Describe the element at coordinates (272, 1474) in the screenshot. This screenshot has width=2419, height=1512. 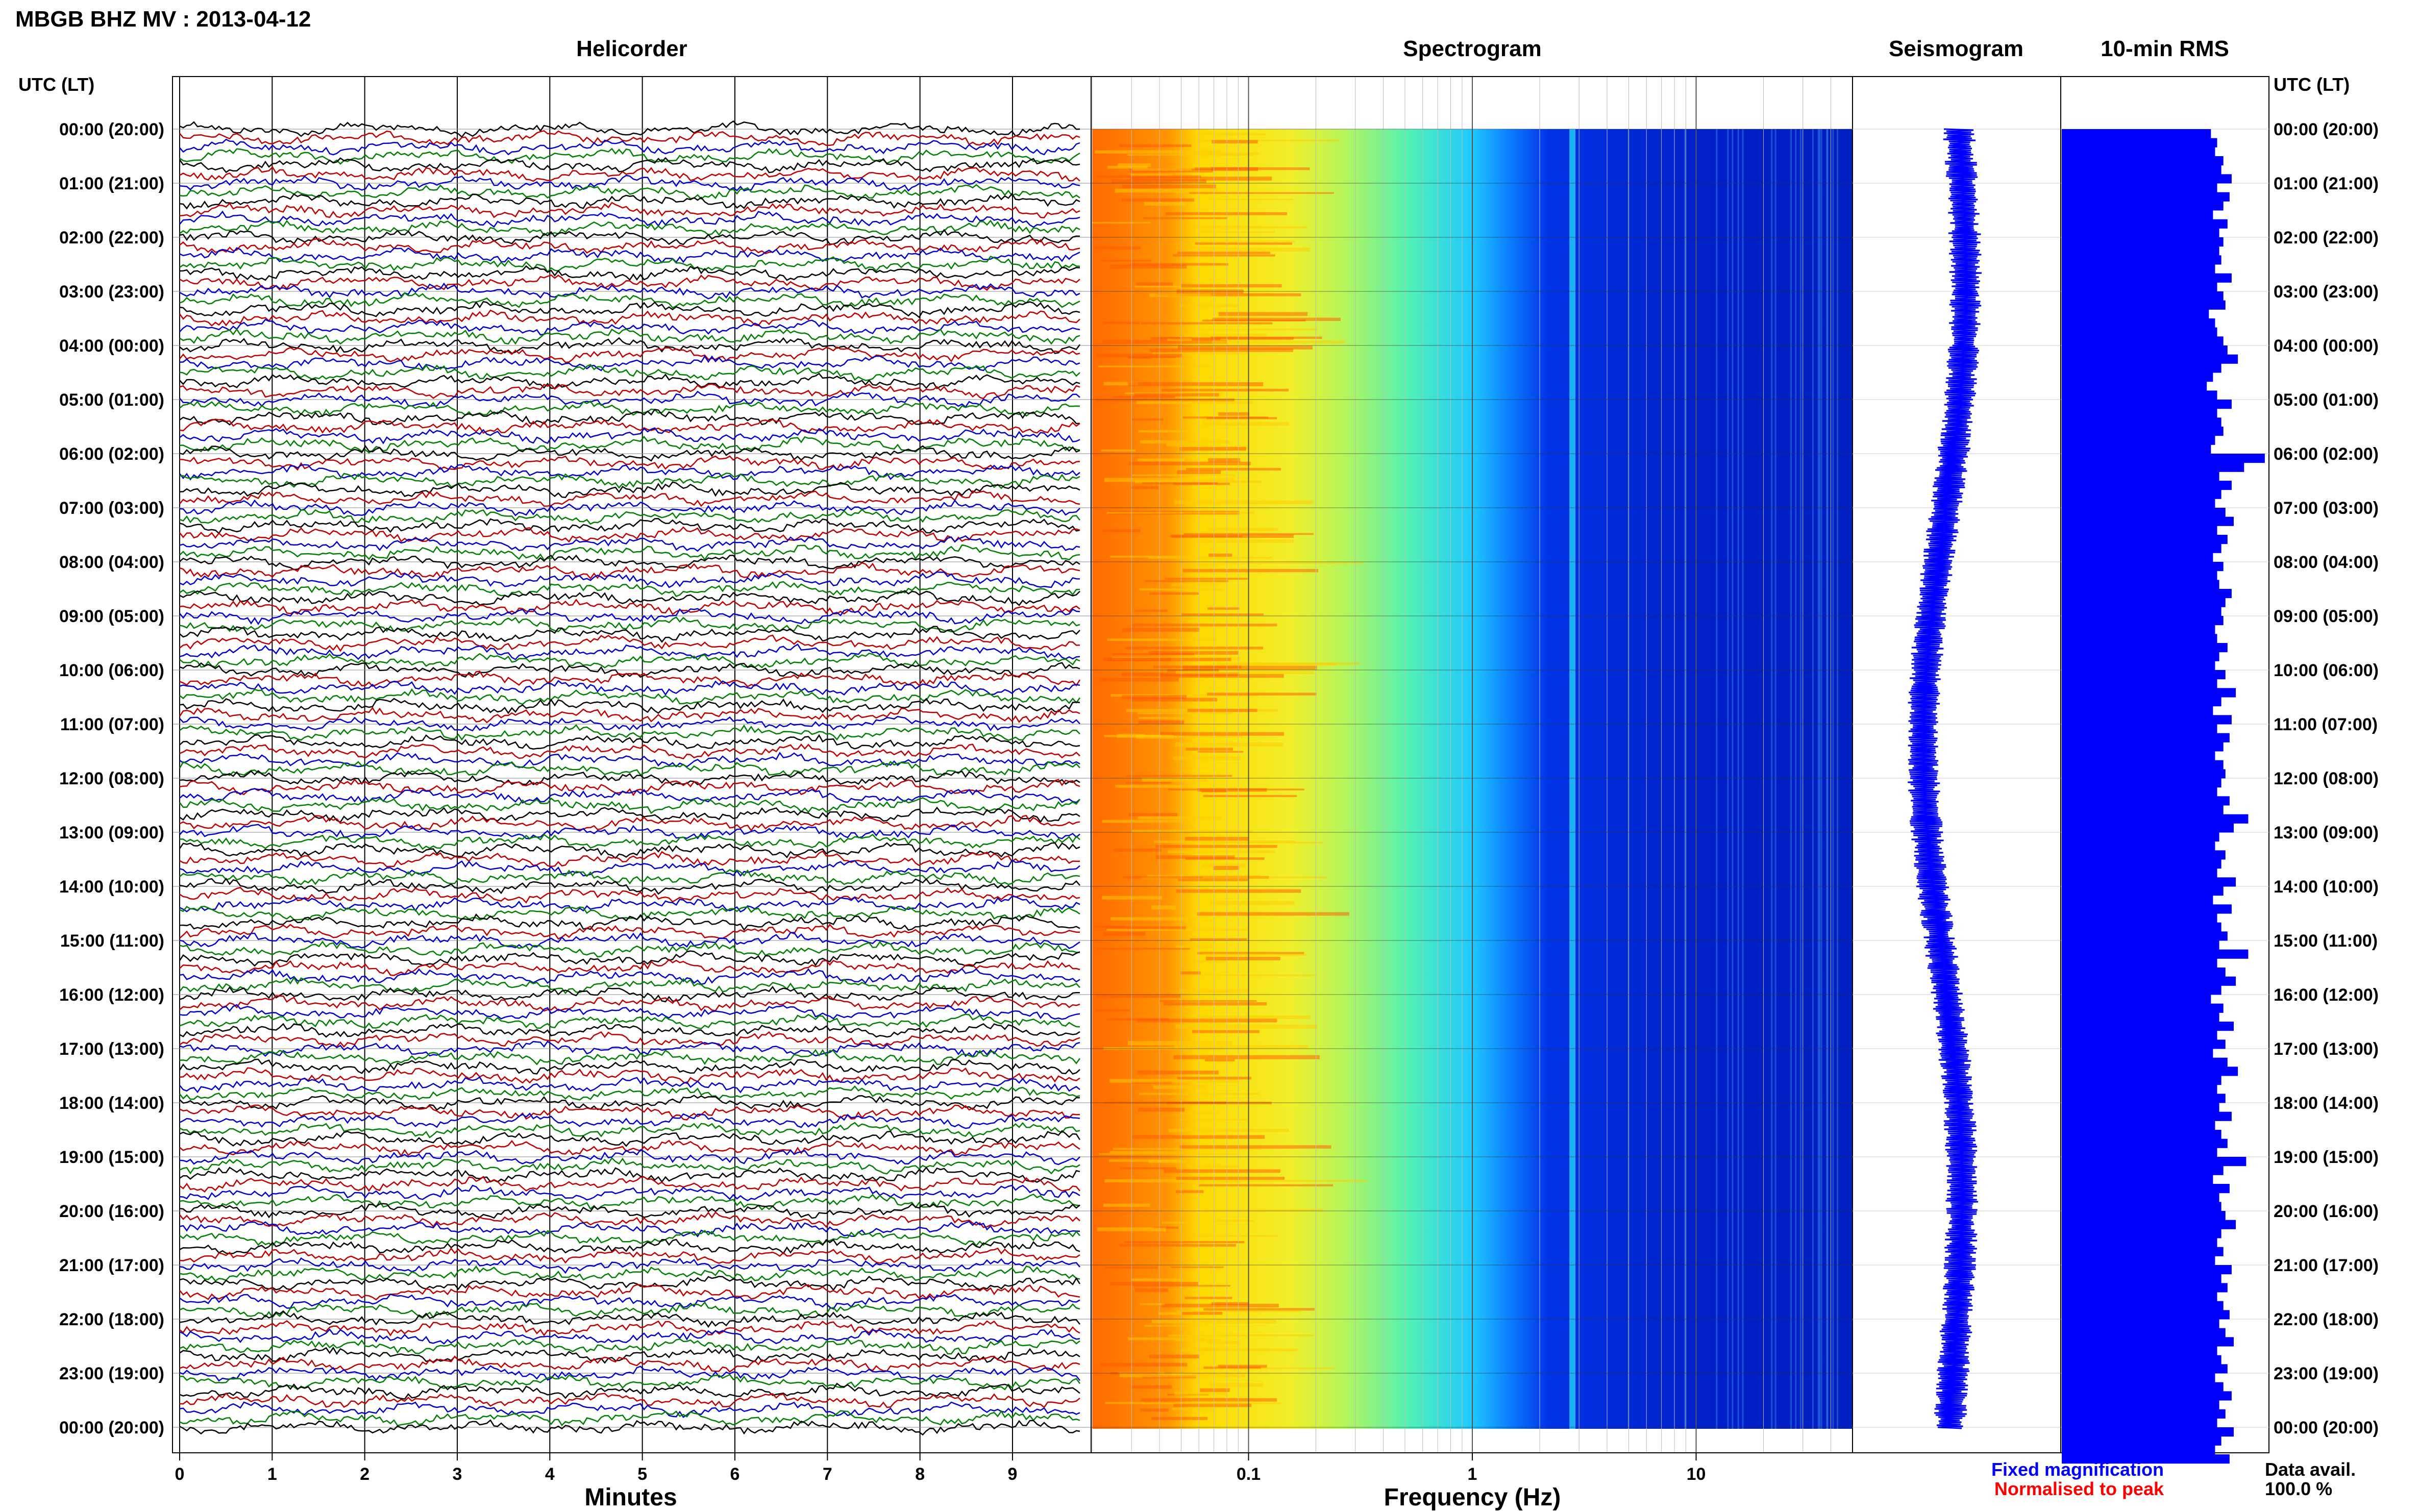
I see `helicorder-x-tick-label: 1` at that location.